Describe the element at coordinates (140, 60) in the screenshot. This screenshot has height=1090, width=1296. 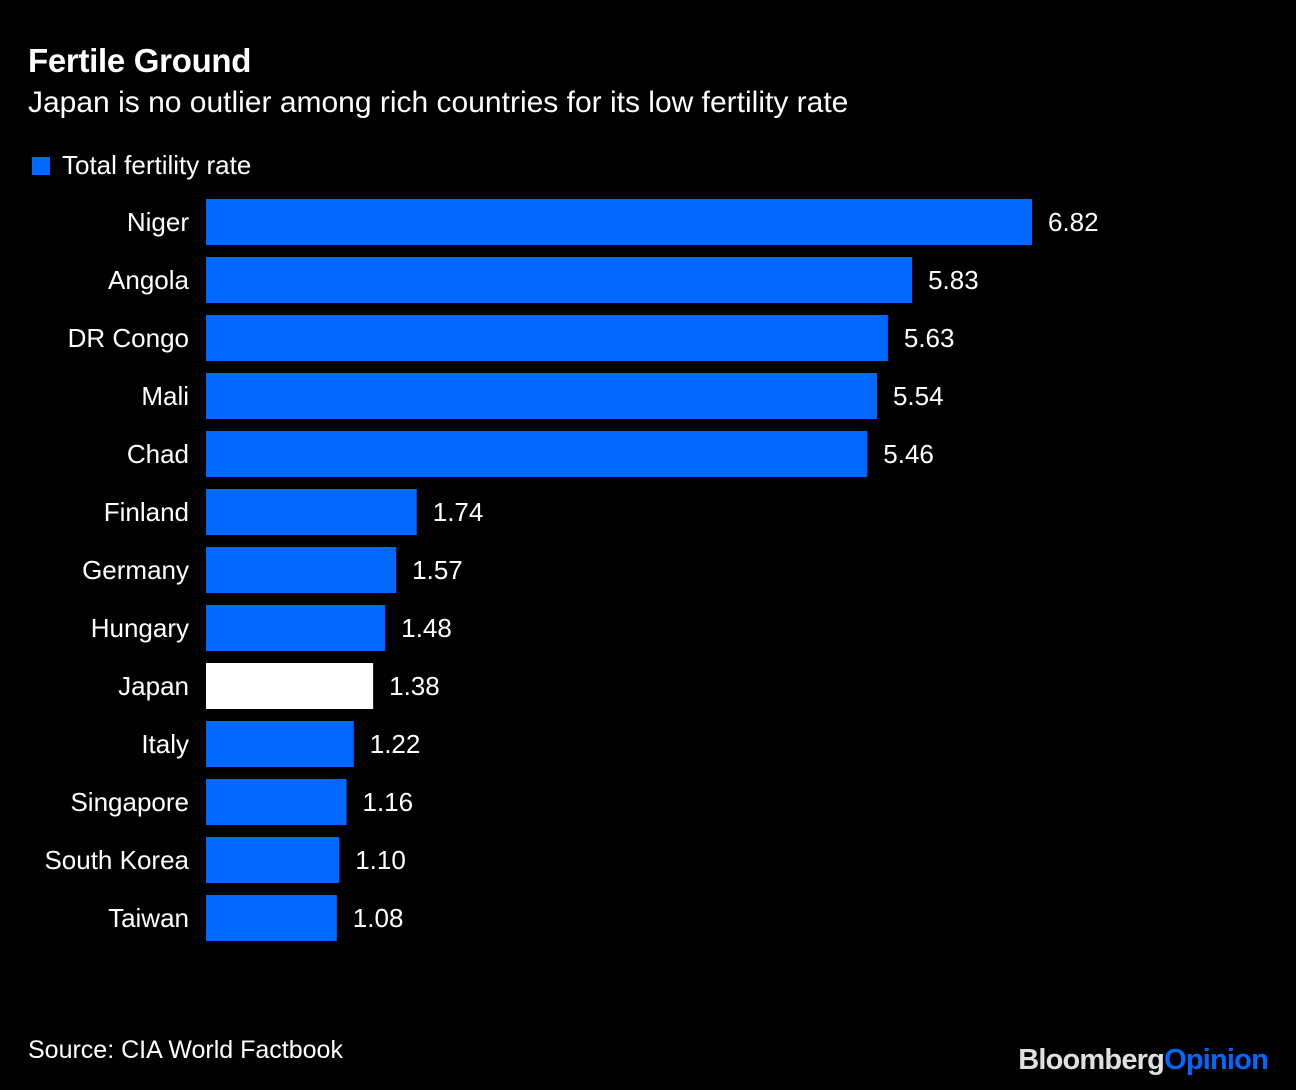
I see `chart-title: Fertile Ground` at that location.